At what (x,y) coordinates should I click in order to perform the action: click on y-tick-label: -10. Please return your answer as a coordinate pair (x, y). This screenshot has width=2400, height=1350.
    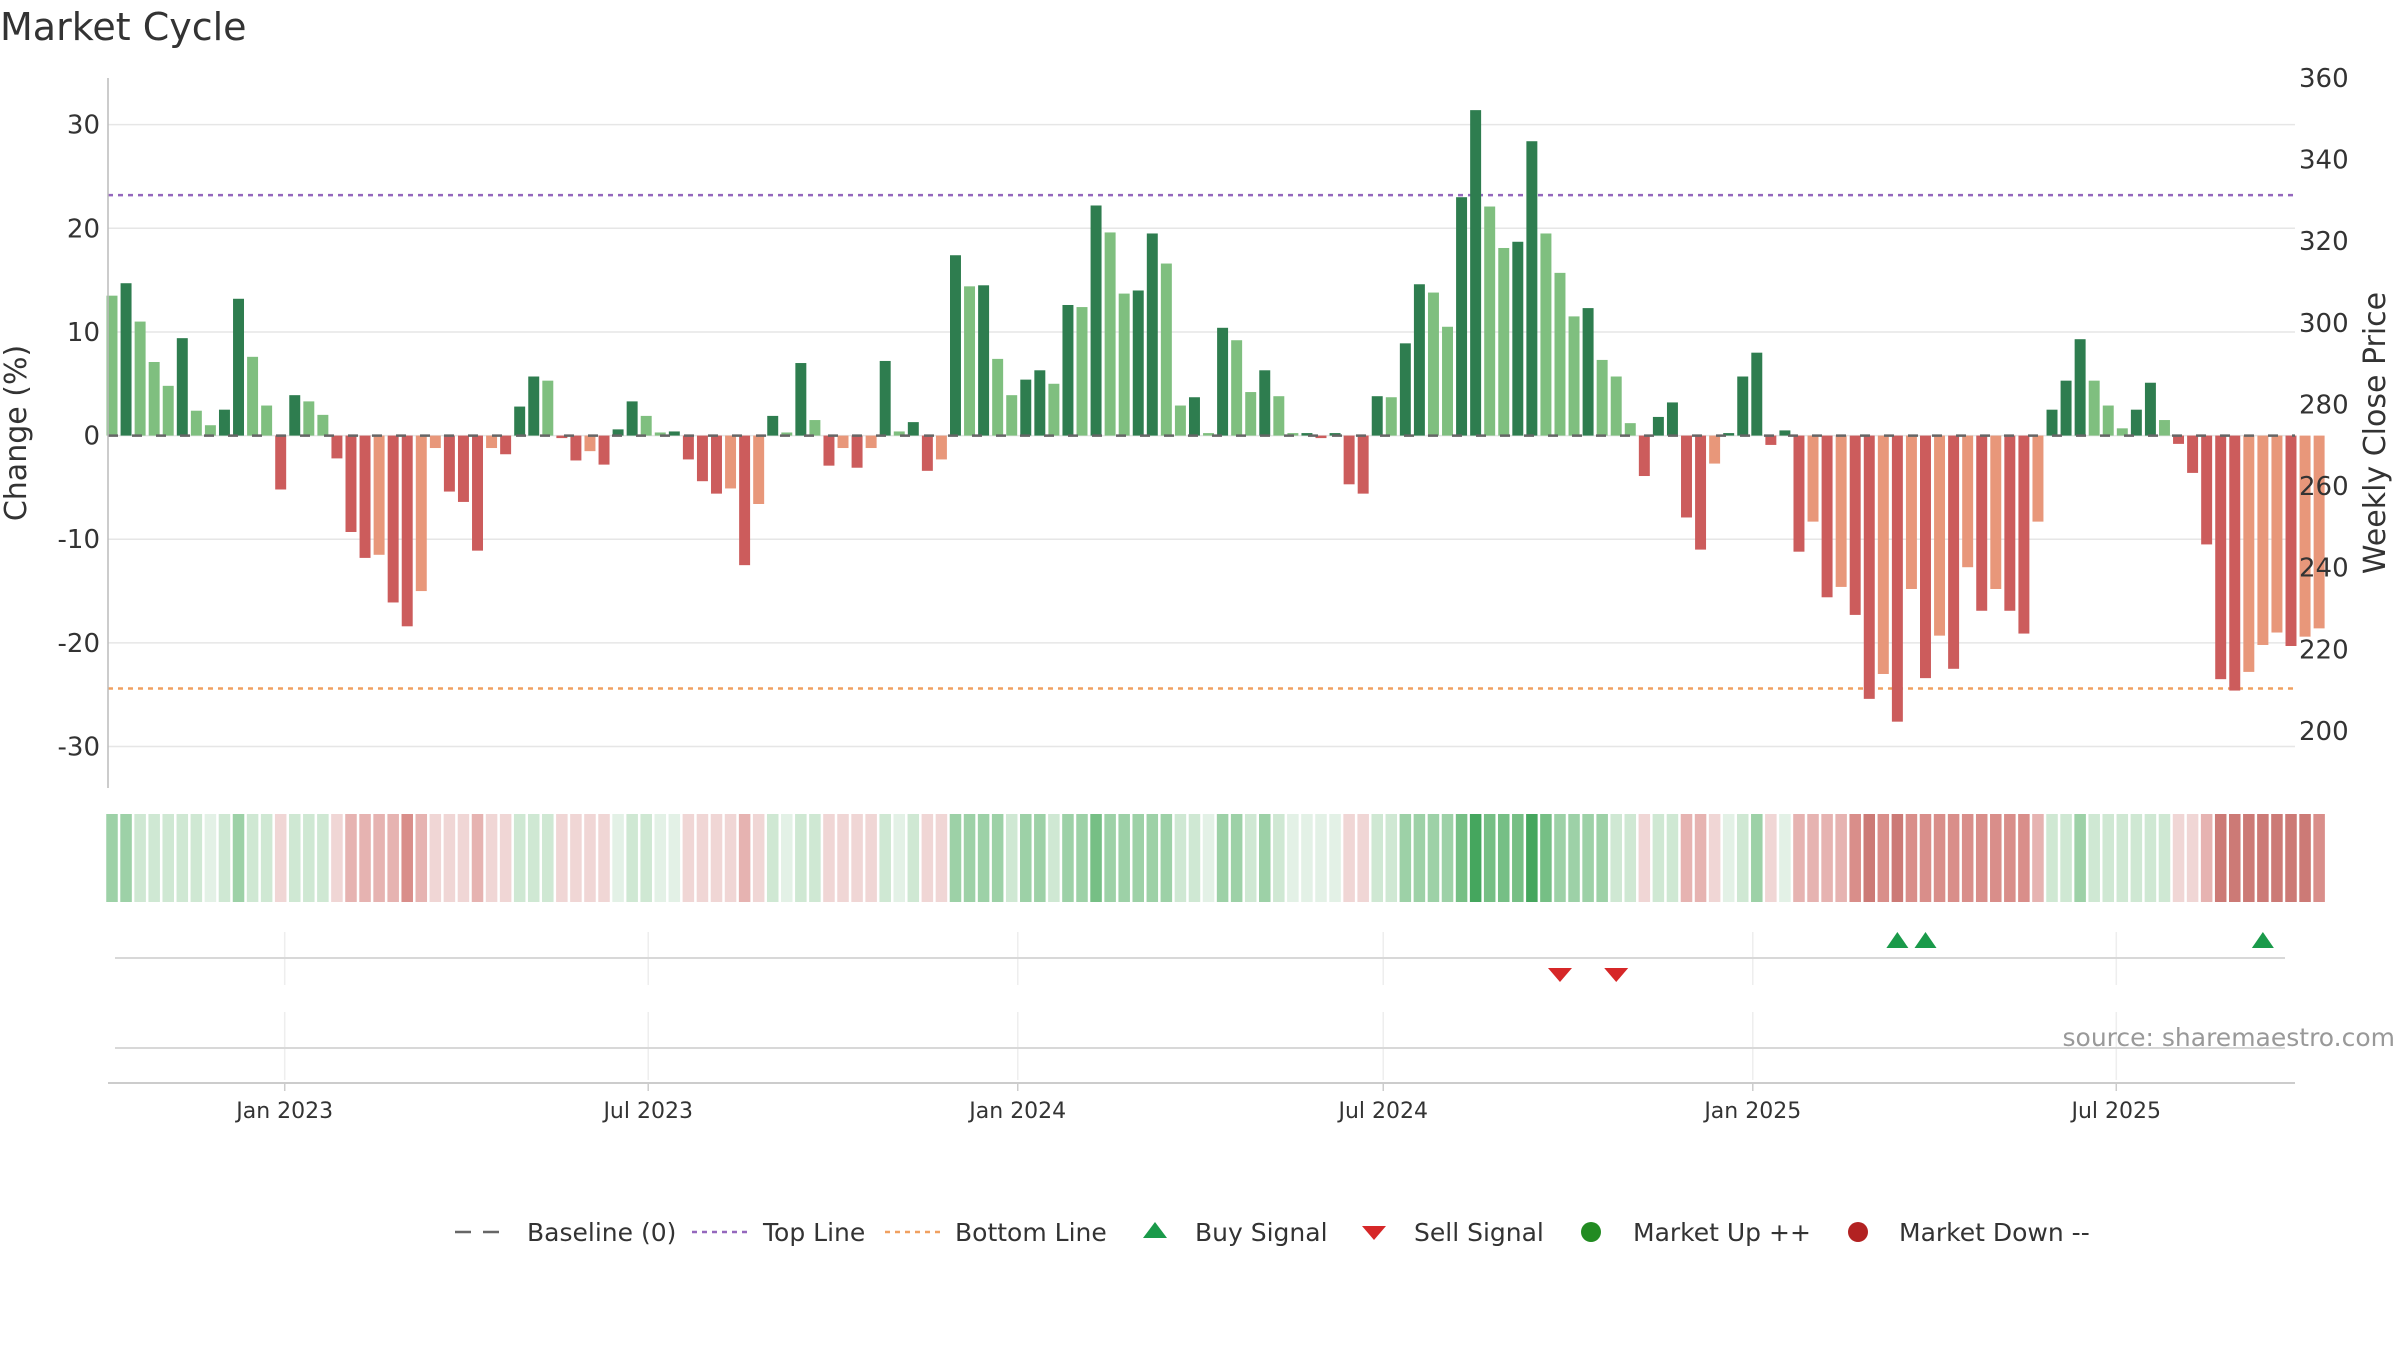
    Looking at the image, I should click on (79, 540).